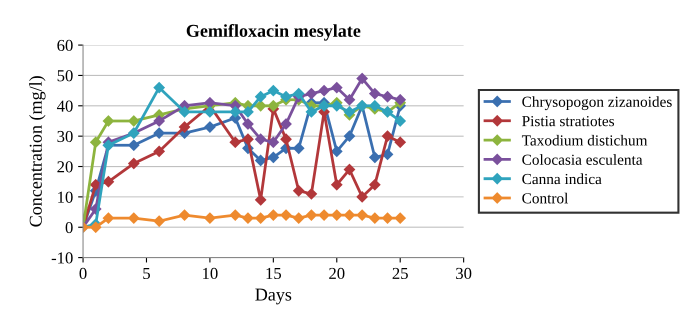  Describe the element at coordinates (400, 274) in the screenshot. I see `x-tick-label: 25` at that location.